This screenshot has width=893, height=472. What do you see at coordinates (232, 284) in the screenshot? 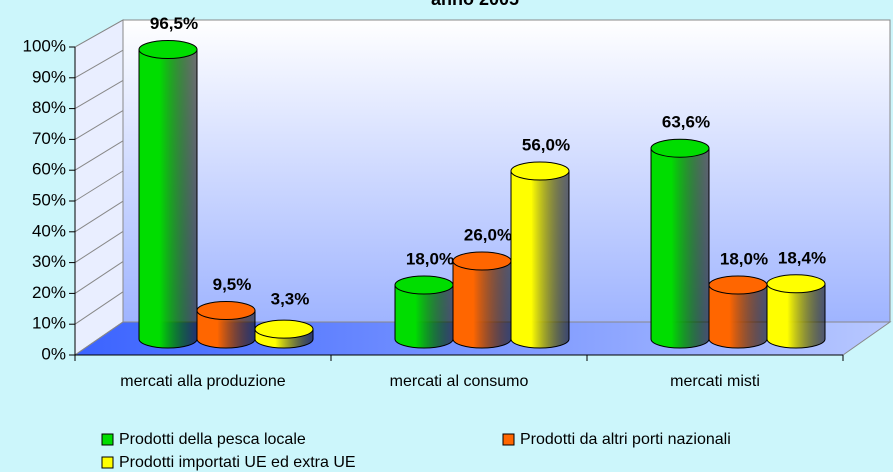
I see `value-label: 9,5%` at bounding box center [232, 284].